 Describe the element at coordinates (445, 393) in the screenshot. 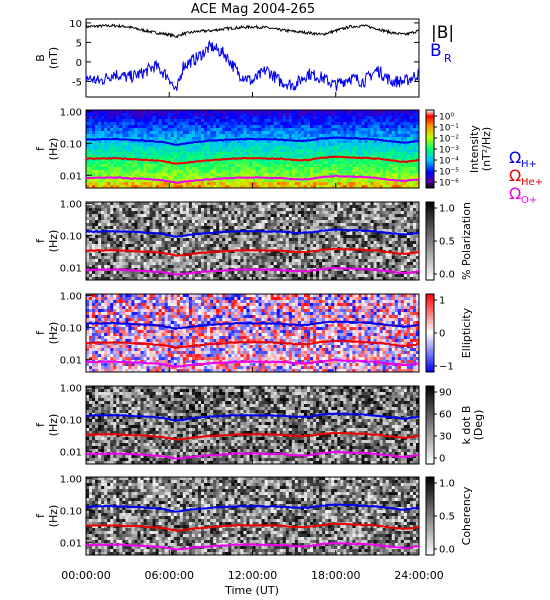

I see `kdotb-colorbar-tick: 90` at that location.